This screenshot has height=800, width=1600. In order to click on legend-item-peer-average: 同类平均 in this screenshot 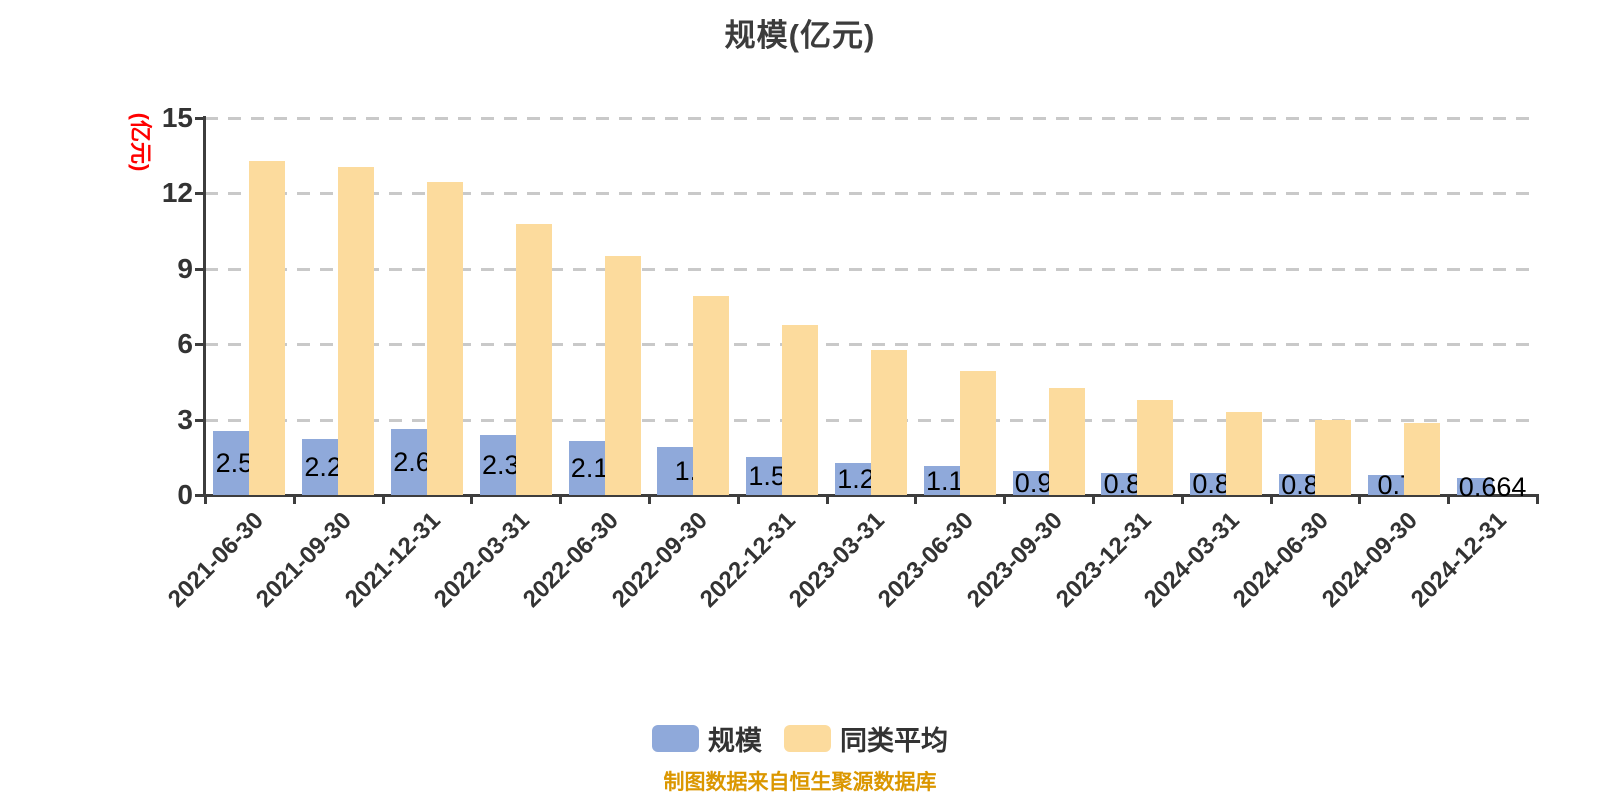, I will do `click(866, 738)`.